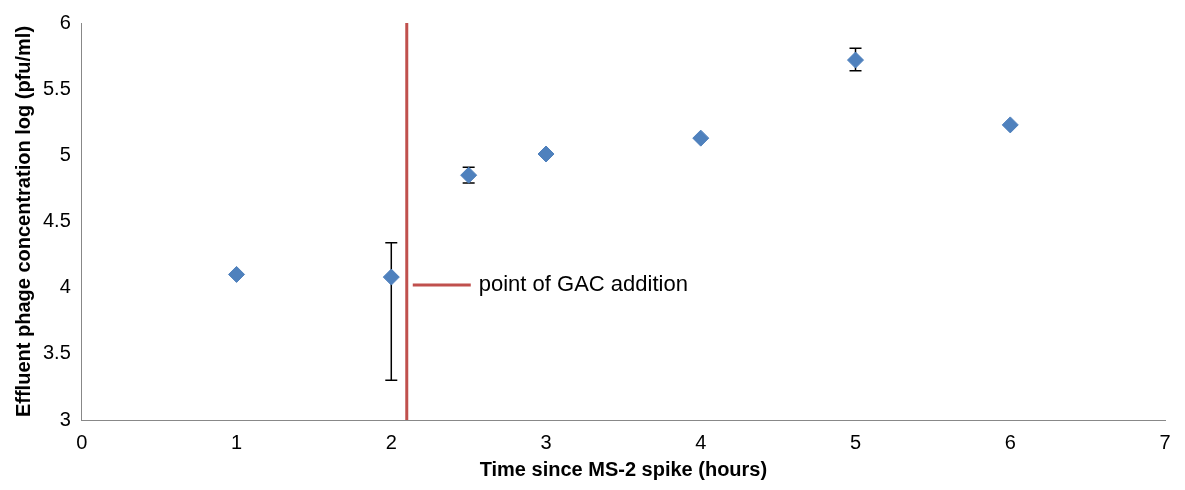 The image size is (1185, 490). What do you see at coordinates (236, 441) in the screenshot?
I see `x-tick-label: 1` at bounding box center [236, 441].